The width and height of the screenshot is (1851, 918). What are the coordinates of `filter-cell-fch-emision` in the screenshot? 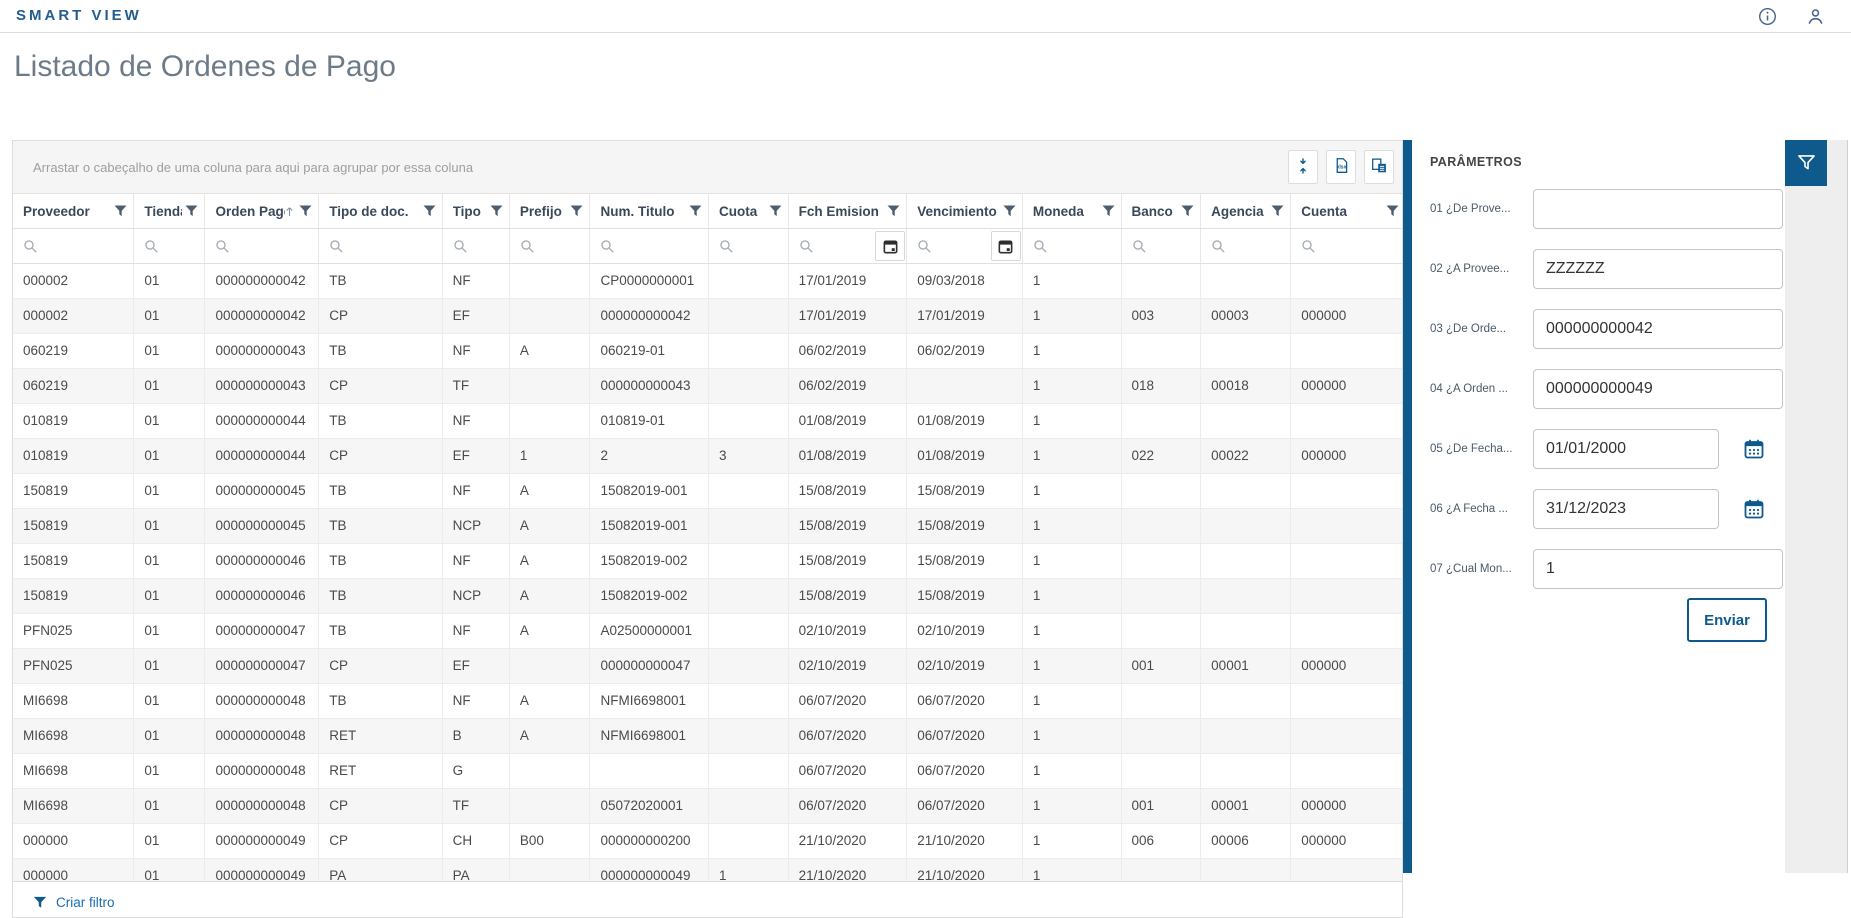 It's located at (848, 246).